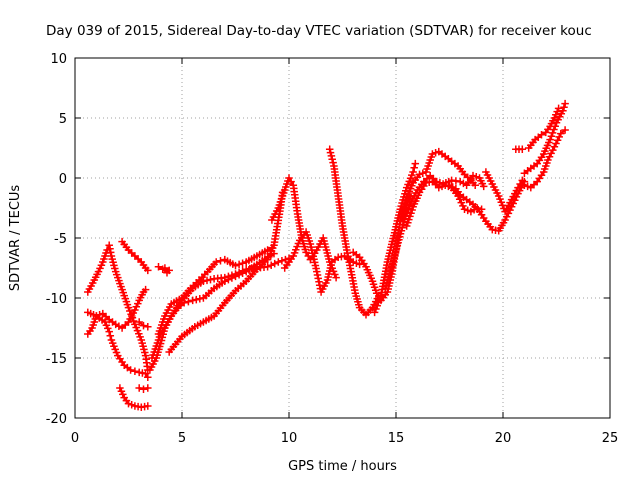  Describe the element at coordinates (58, 59) in the screenshot. I see `y-tick-label: 10` at that location.